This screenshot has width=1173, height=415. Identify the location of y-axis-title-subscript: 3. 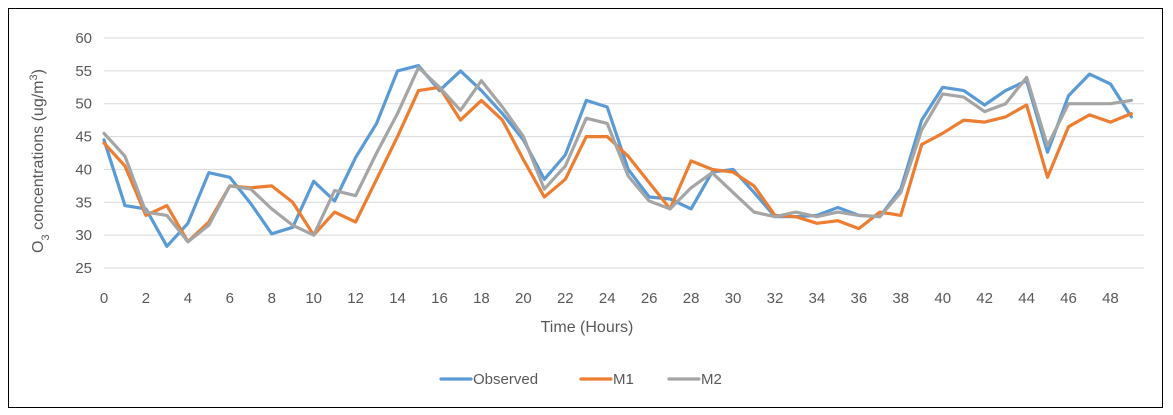
(46, 237).